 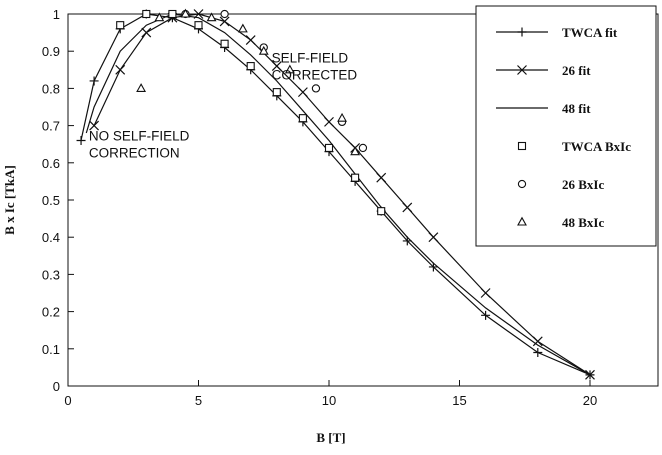 What do you see at coordinates (67, 400) in the screenshot?
I see `x-tick-label: 0` at bounding box center [67, 400].